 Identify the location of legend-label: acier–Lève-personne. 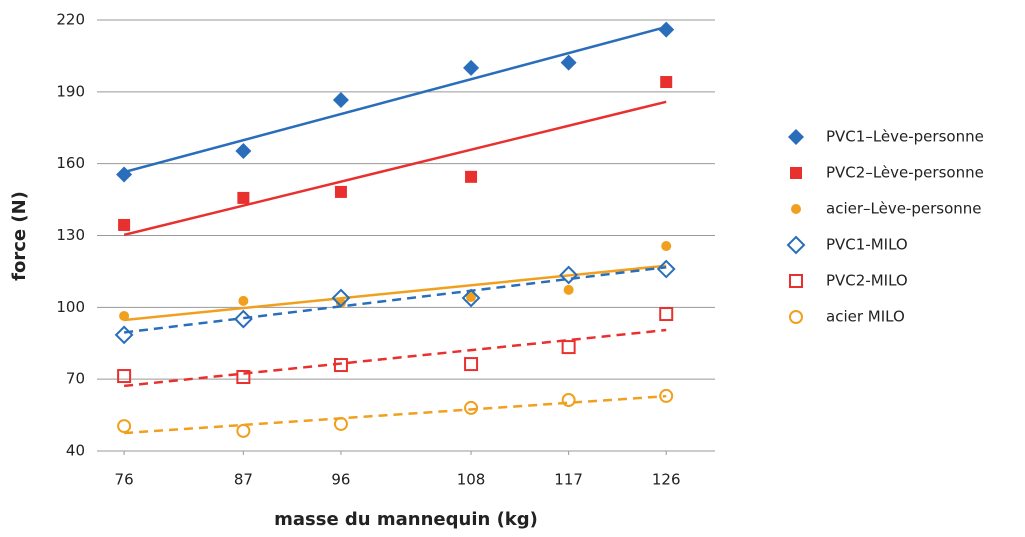
(904, 209).